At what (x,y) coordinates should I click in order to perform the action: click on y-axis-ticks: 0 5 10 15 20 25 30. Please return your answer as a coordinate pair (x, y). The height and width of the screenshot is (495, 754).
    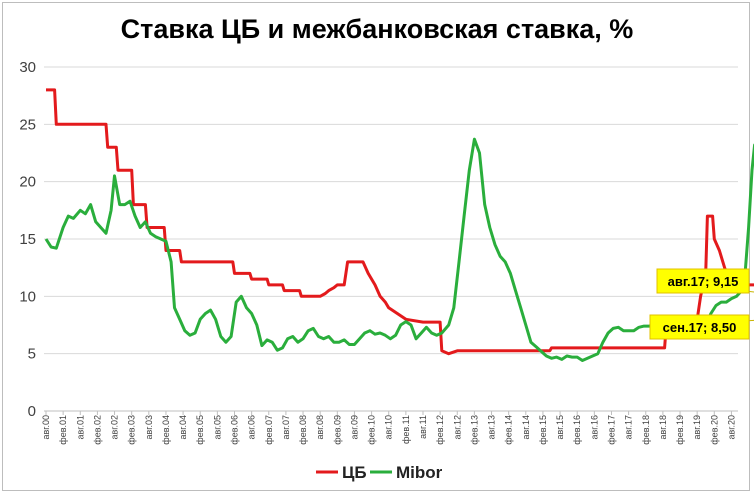
    Looking at the image, I should click on (27, 239).